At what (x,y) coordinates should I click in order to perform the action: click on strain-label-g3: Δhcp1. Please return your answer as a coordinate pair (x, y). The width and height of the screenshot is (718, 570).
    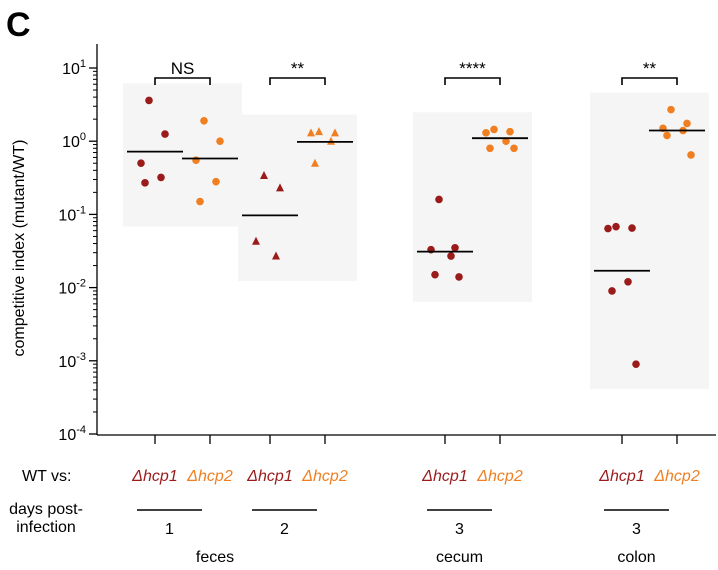
    Looking at the image, I should click on (269, 476).